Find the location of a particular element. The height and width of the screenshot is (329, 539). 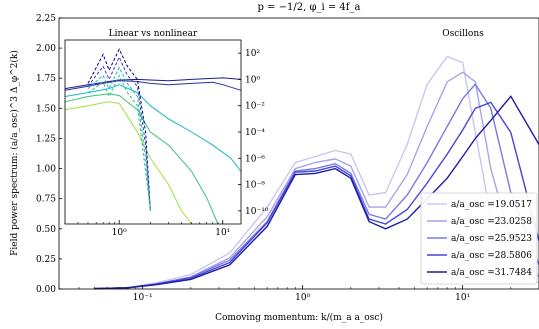

main-x-ticks: 10⁻¹ 10⁰ 10¹ is located at coordinates (298, 294).